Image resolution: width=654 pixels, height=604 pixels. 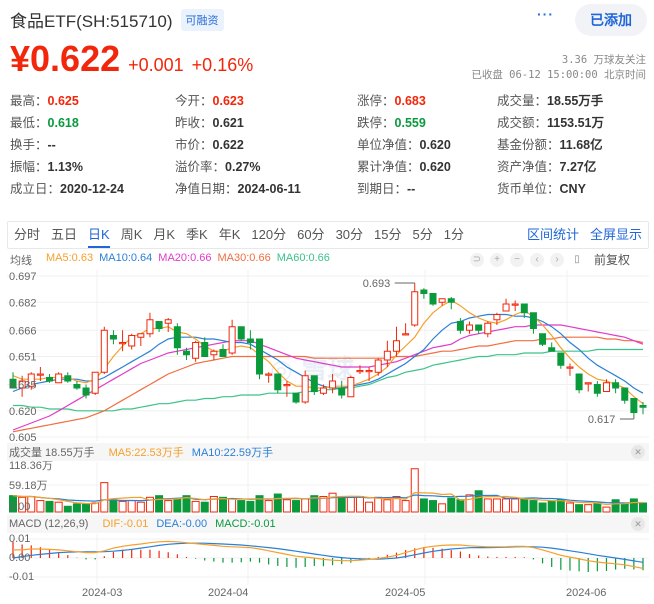 I want to click on tab-11: 5分, so click(x=422, y=234).